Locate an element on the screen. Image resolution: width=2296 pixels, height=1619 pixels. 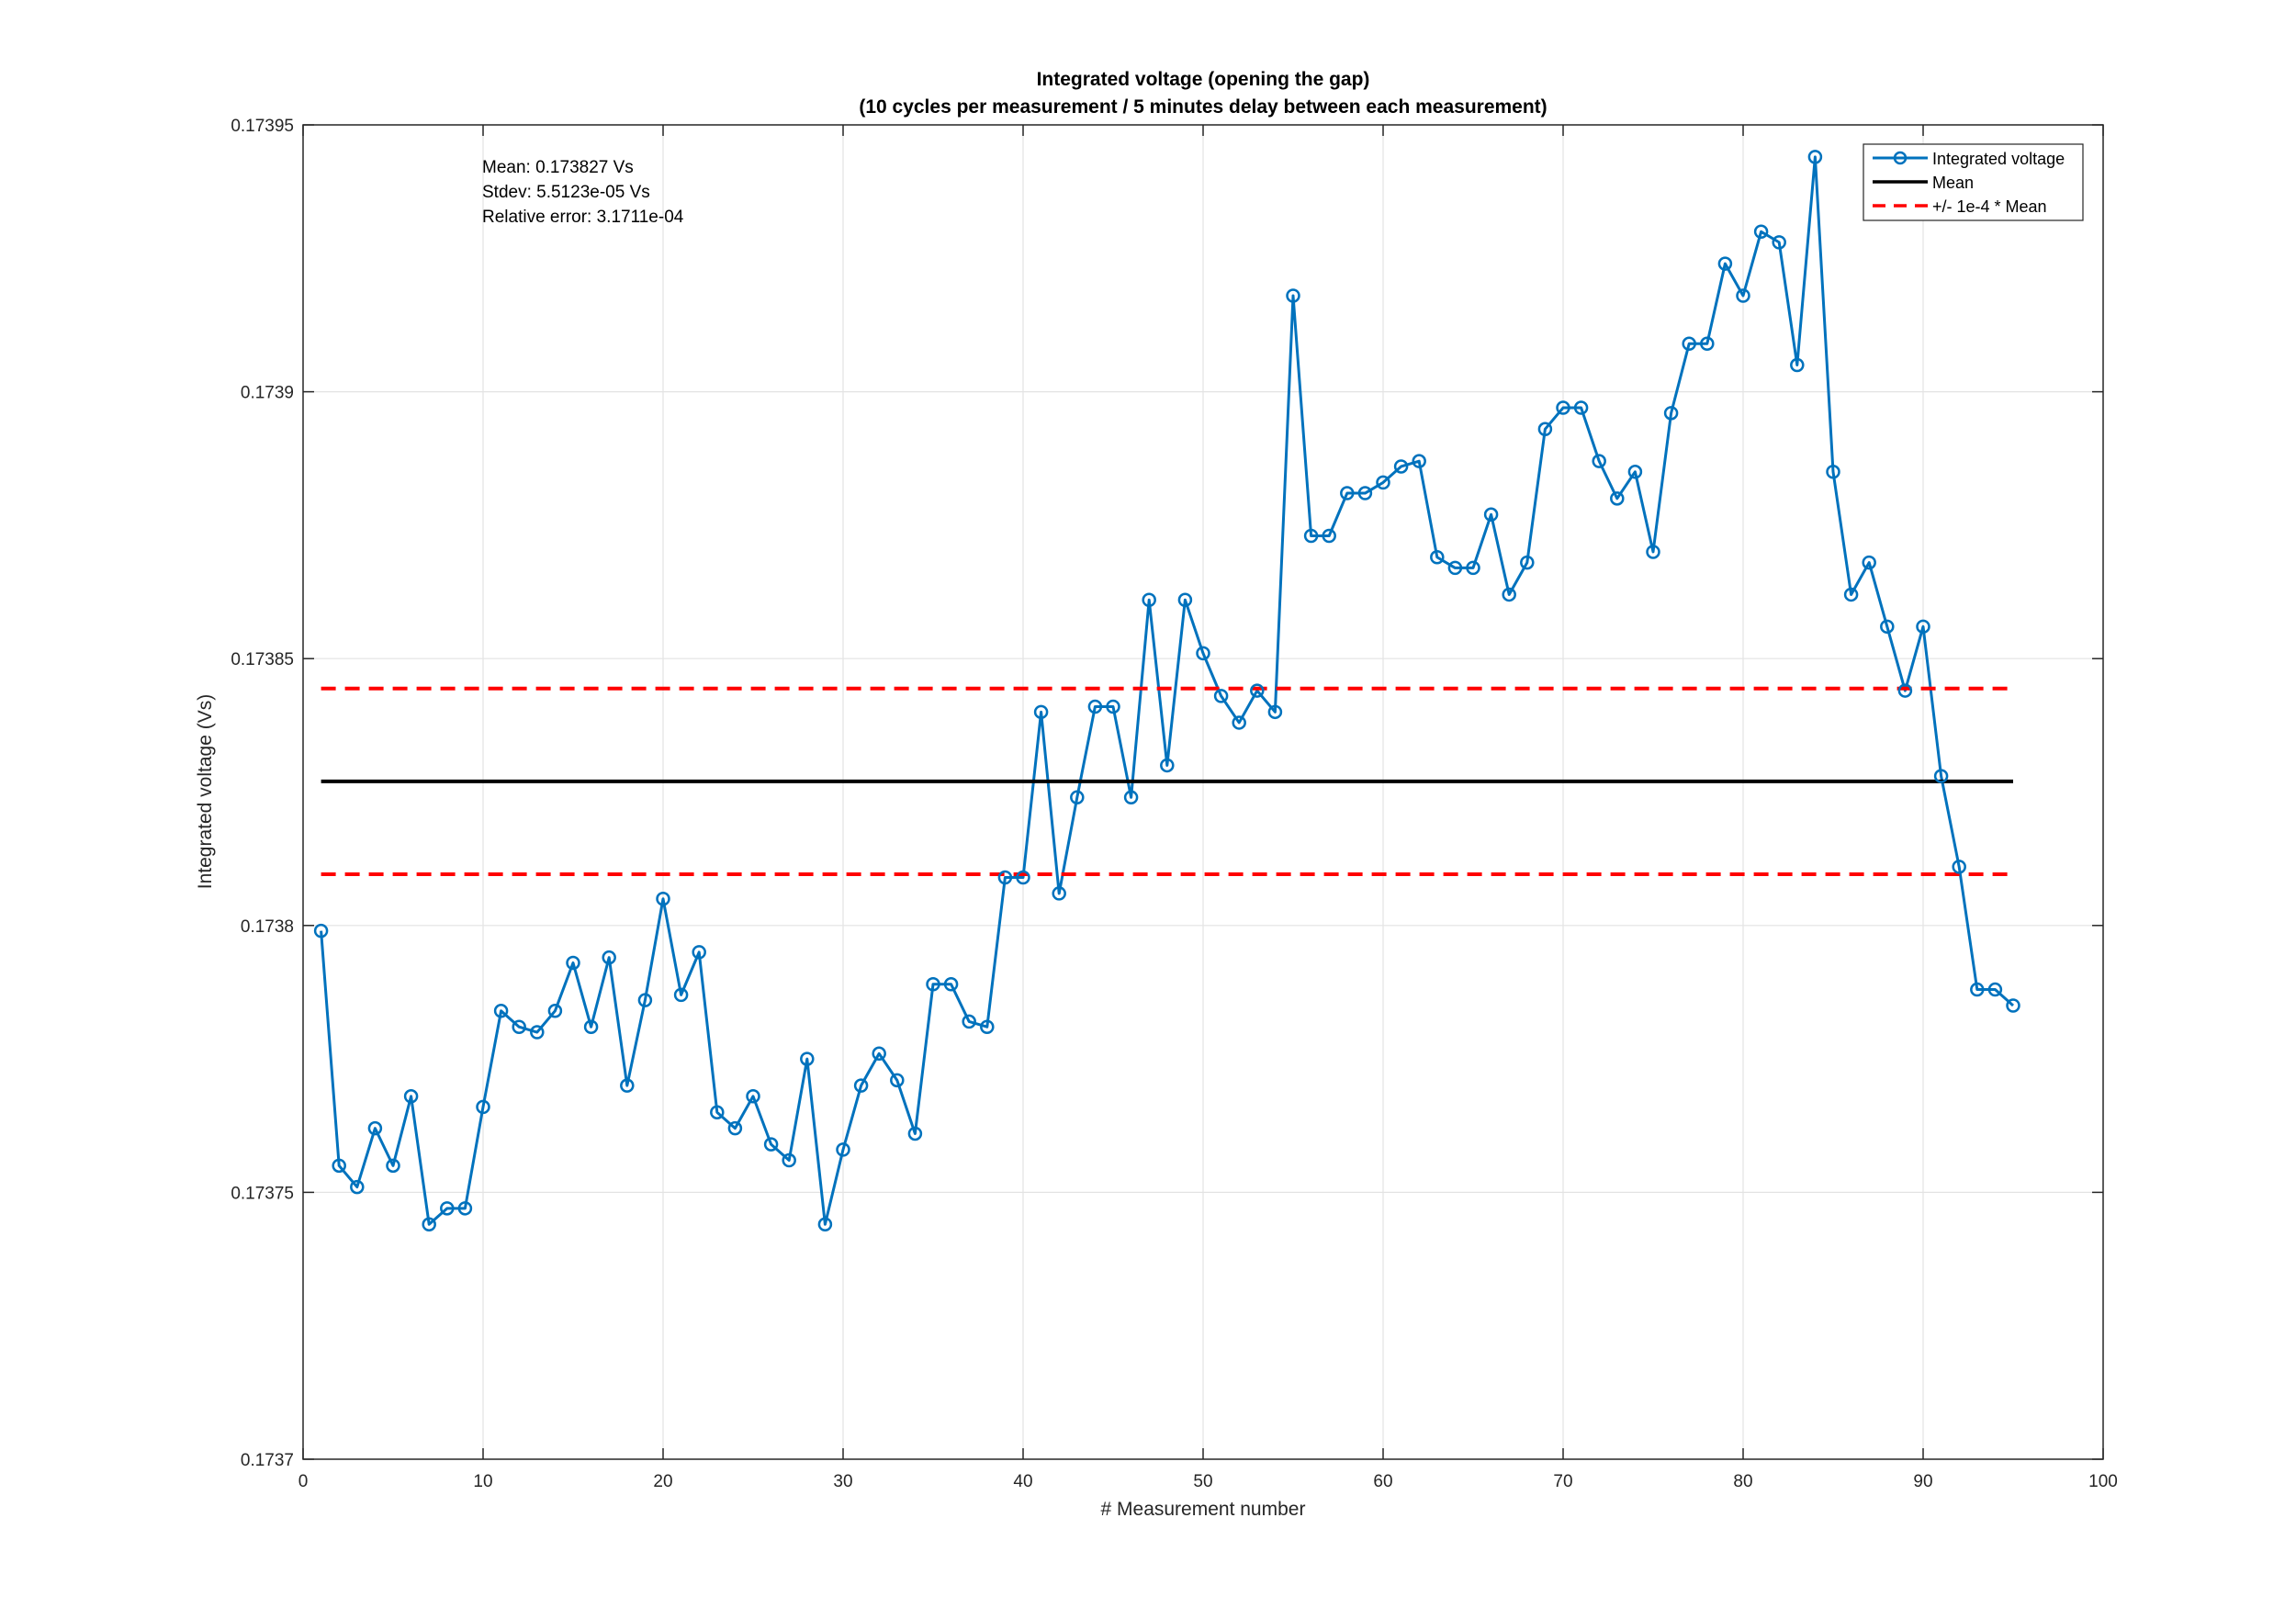
legend-label-integrated-voltage: Integrated voltage is located at coordinates (1999, 159).